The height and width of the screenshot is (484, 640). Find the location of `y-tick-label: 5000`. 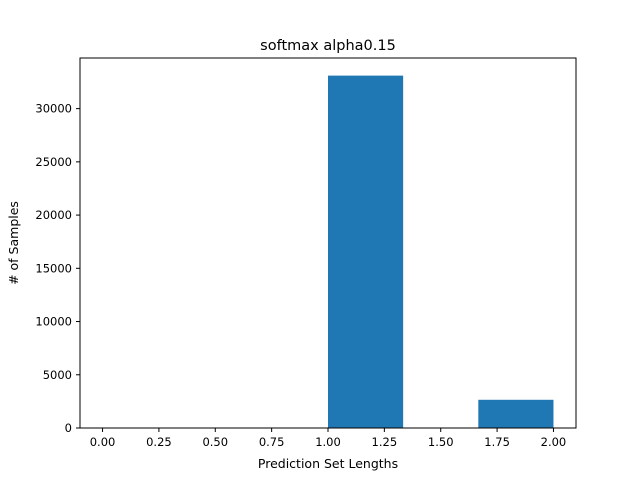

y-tick-label: 5000 is located at coordinates (57, 375).